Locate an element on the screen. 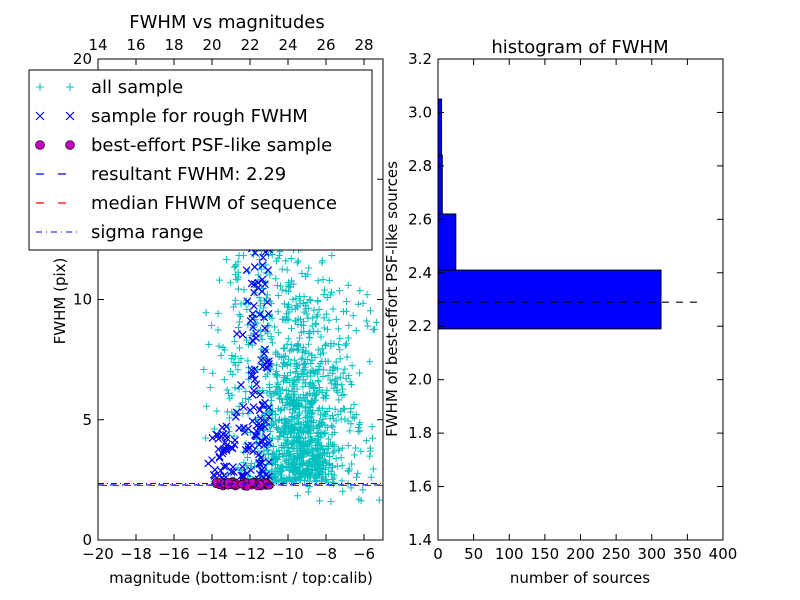 The width and height of the screenshot is (800, 600). top-tick-label: 14 is located at coordinates (97, 45).